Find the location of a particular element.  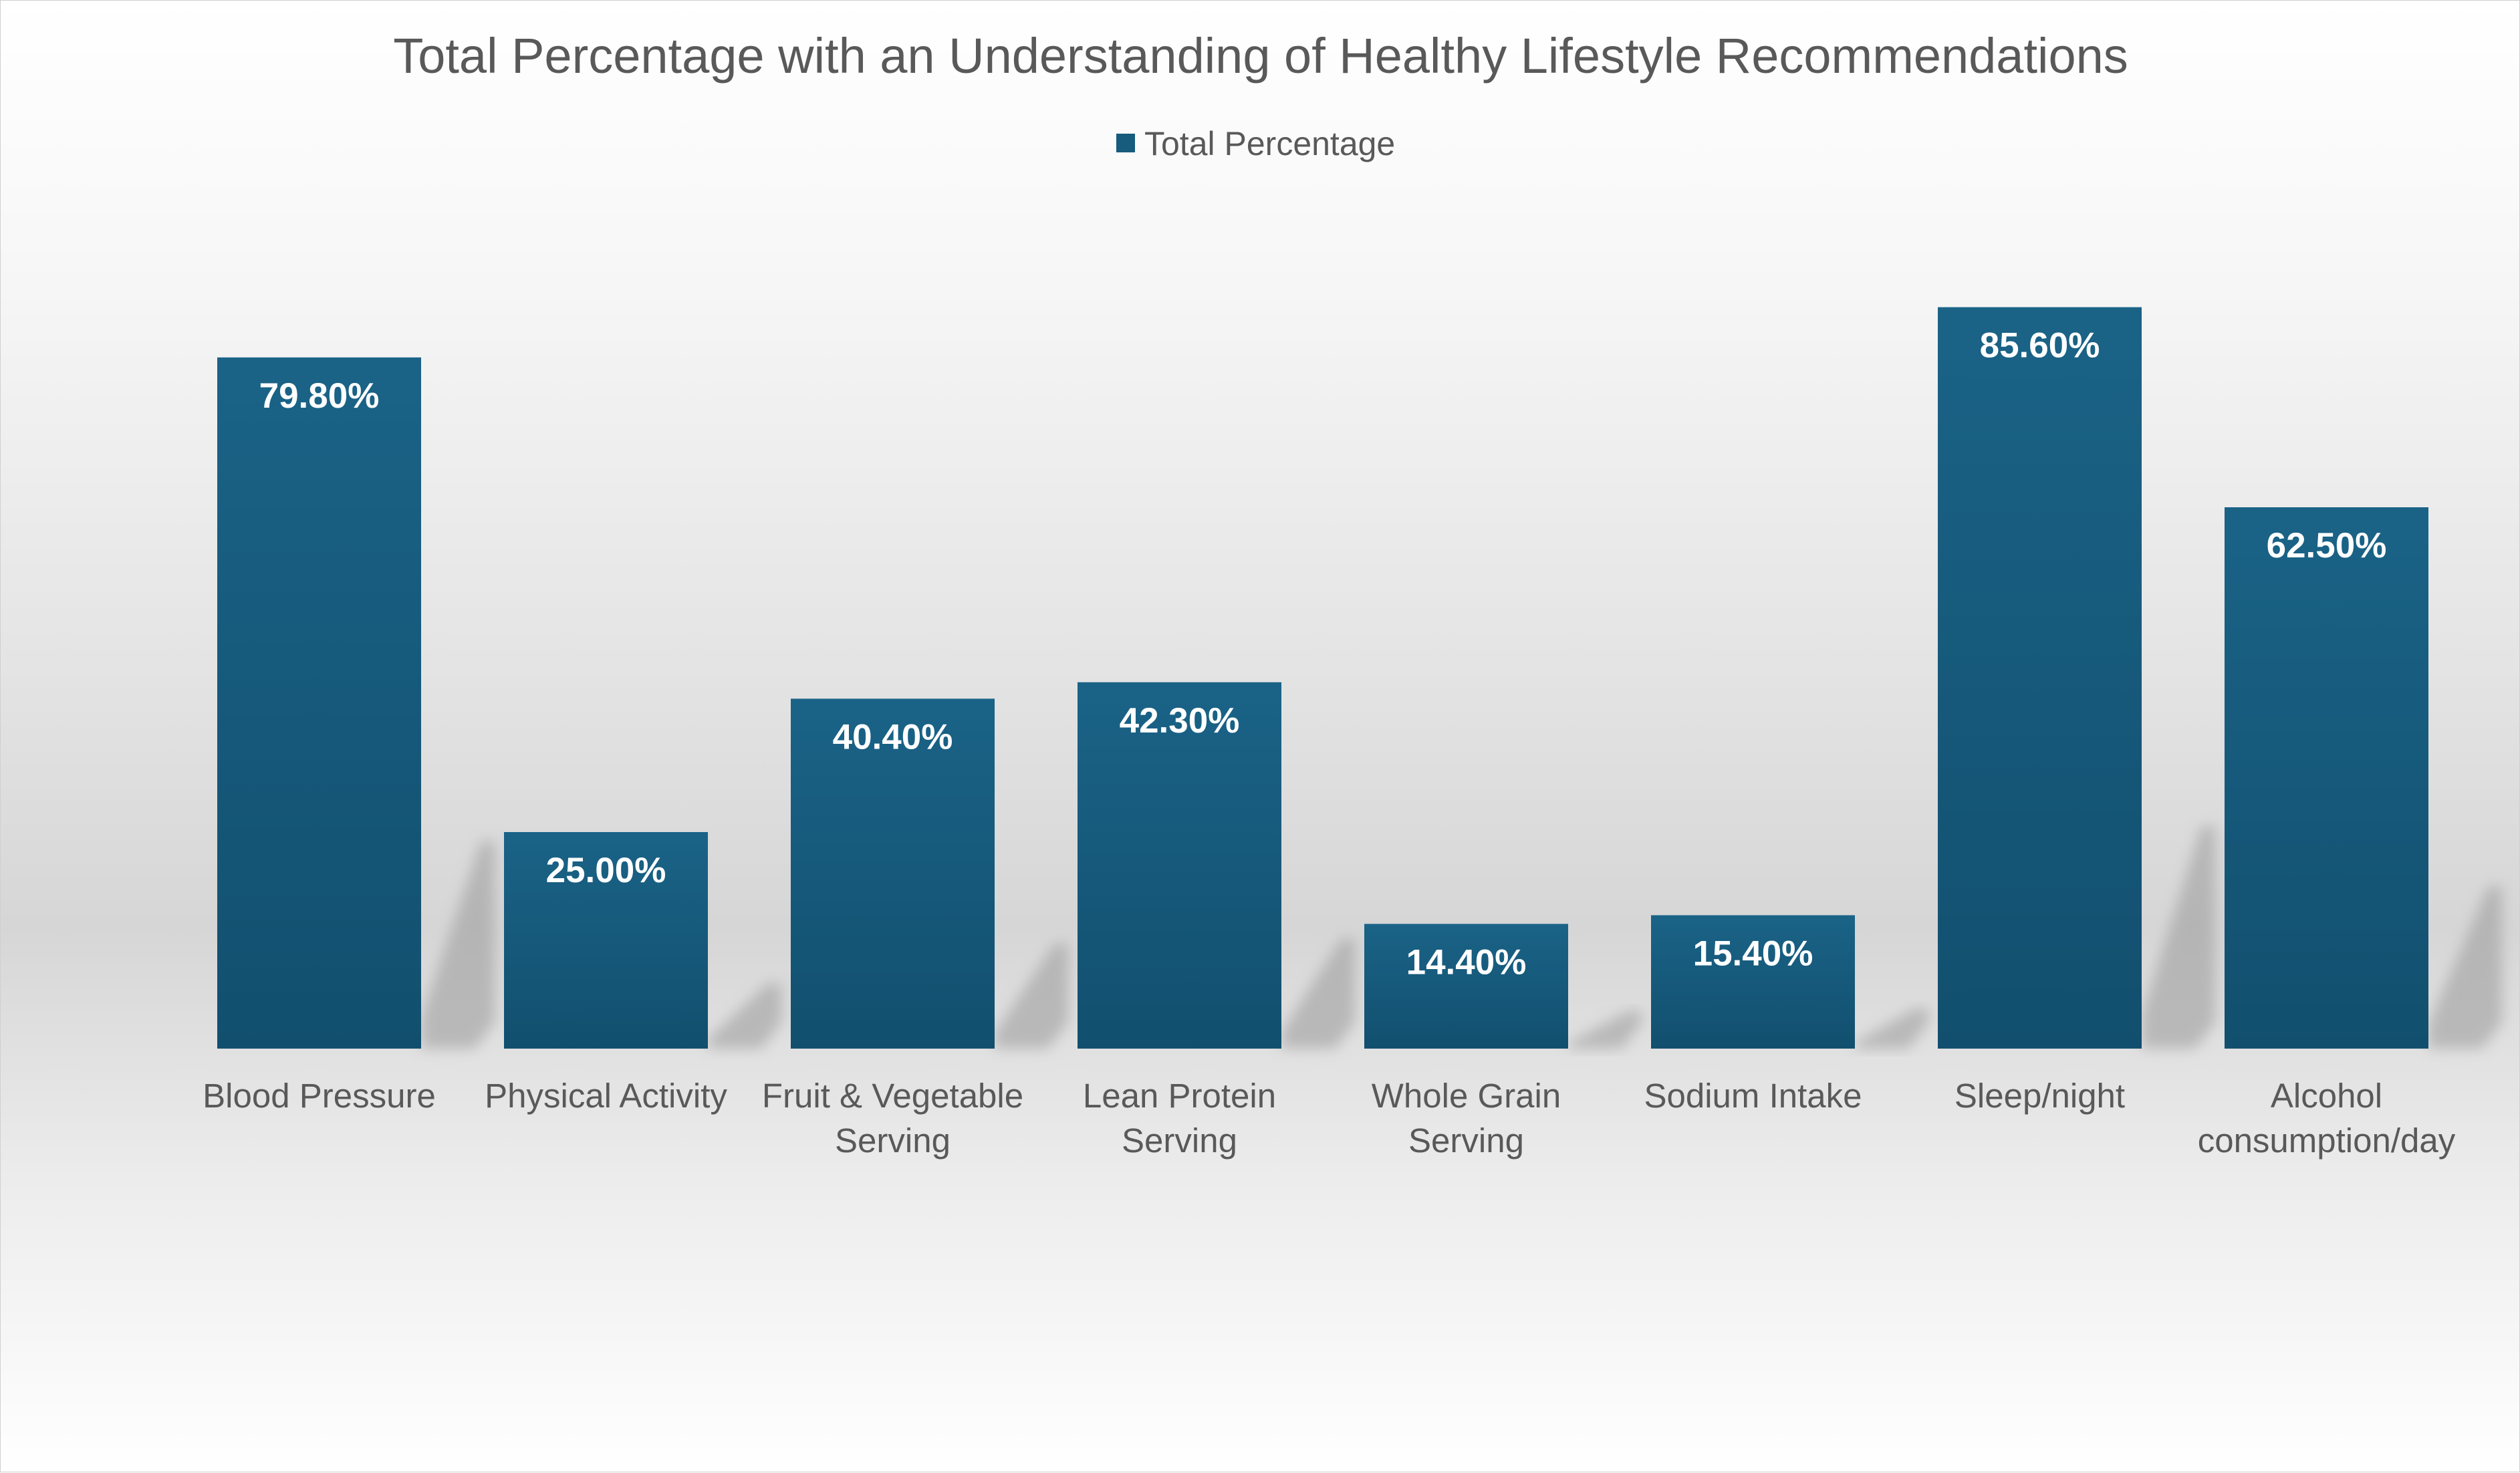

legend-label: Total Percentage is located at coordinates (1269, 143).